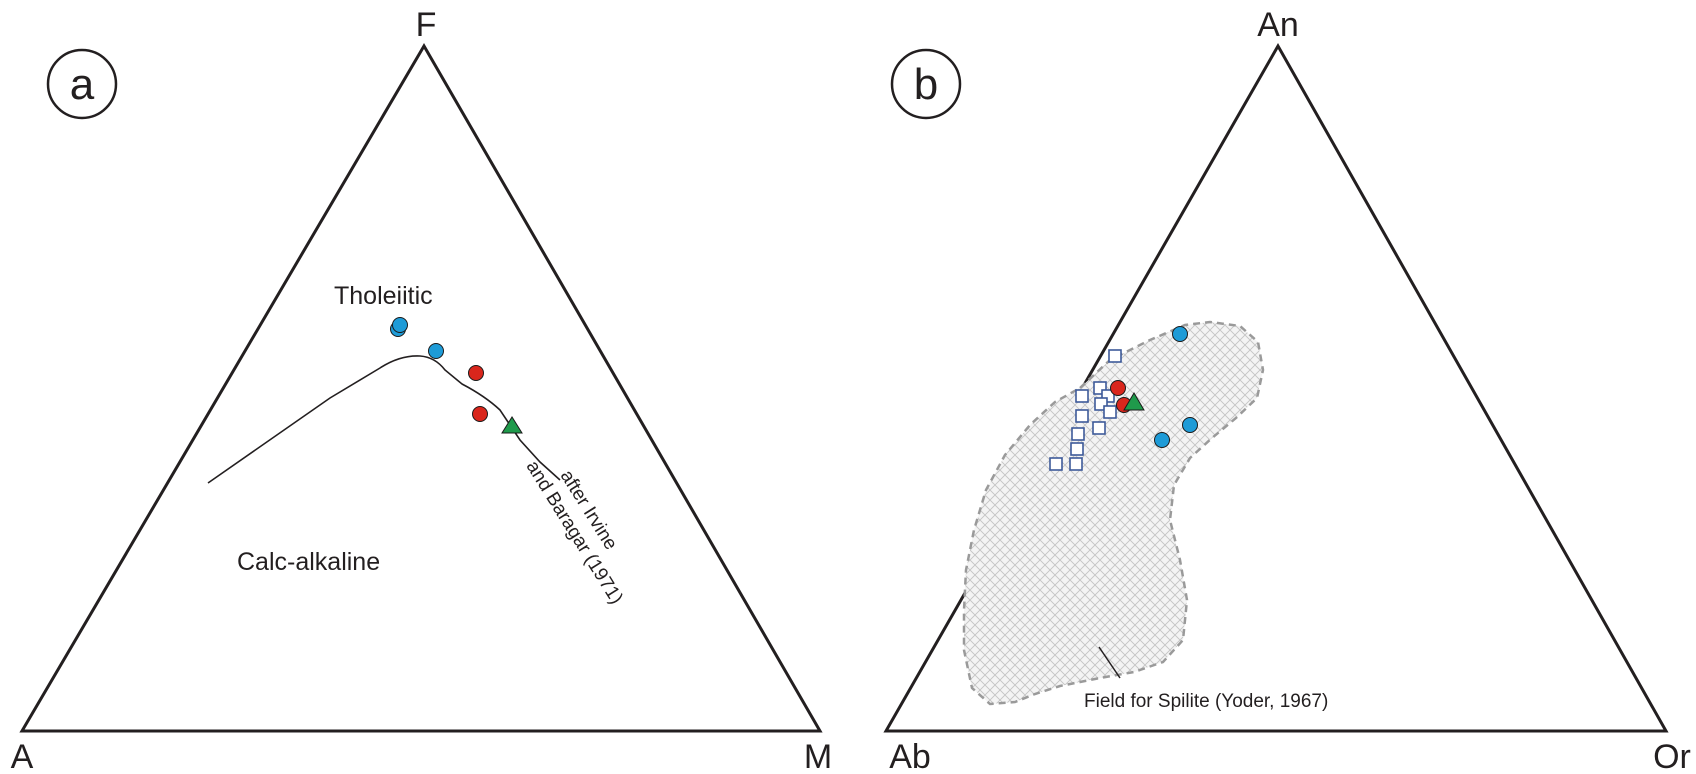 This screenshot has height=774, width=1696. I want to click on panel-a-badge, so click(82, 84).